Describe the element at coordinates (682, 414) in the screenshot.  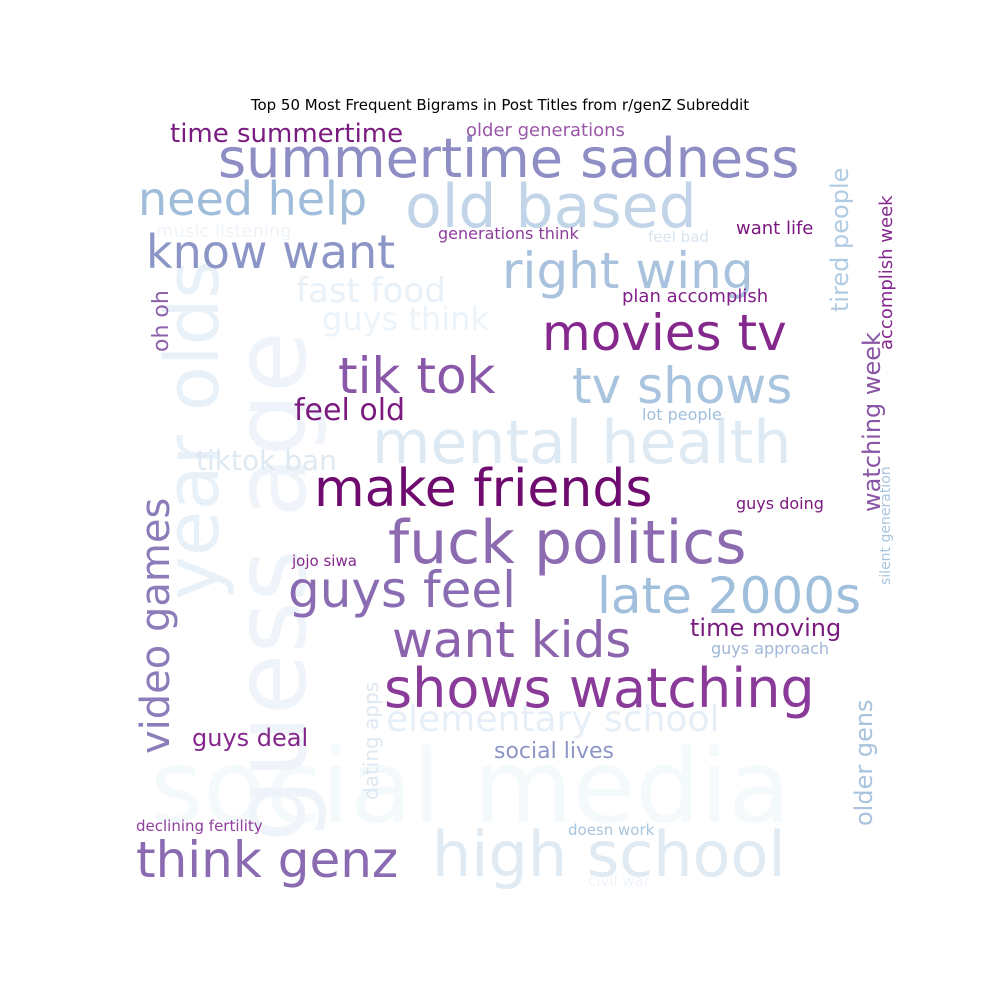
I see `word-lot-people: lot people` at that location.